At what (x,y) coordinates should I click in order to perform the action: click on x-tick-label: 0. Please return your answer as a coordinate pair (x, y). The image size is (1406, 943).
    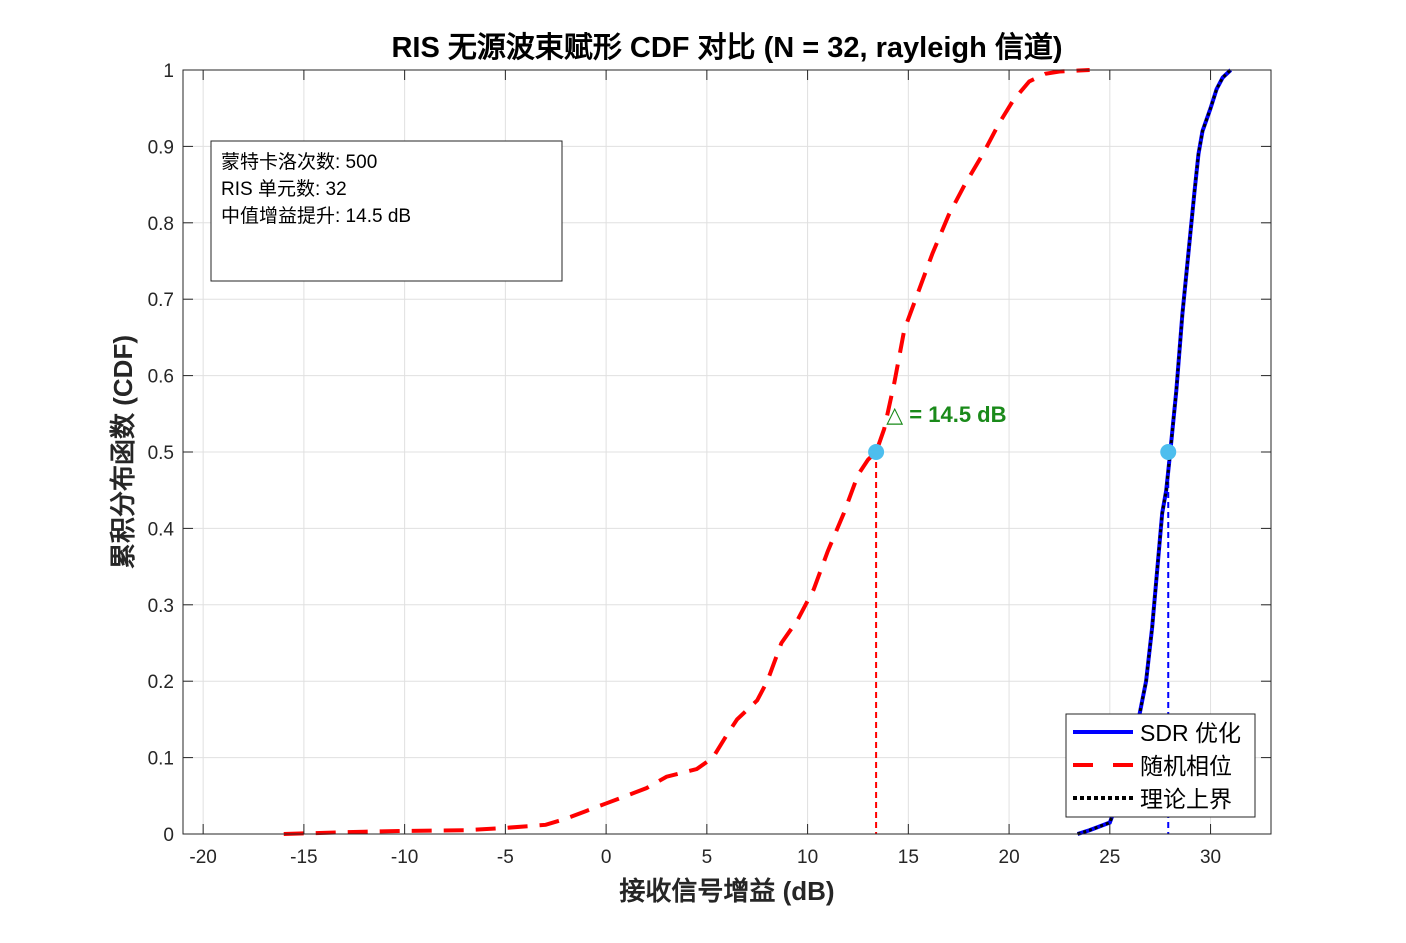
    Looking at the image, I should click on (606, 857).